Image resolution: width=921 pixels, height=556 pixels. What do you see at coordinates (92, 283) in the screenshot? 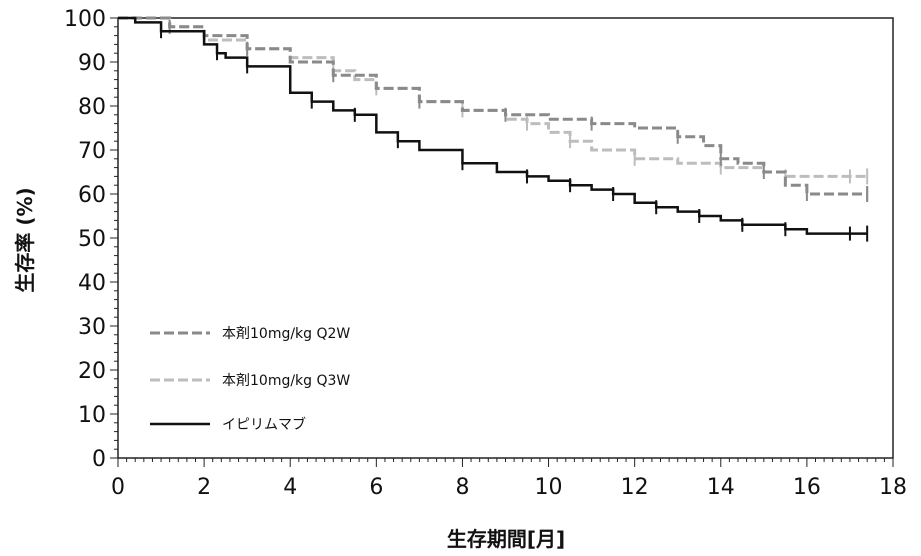
I see `y-tick-label: 40` at bounding box center [92, 283].